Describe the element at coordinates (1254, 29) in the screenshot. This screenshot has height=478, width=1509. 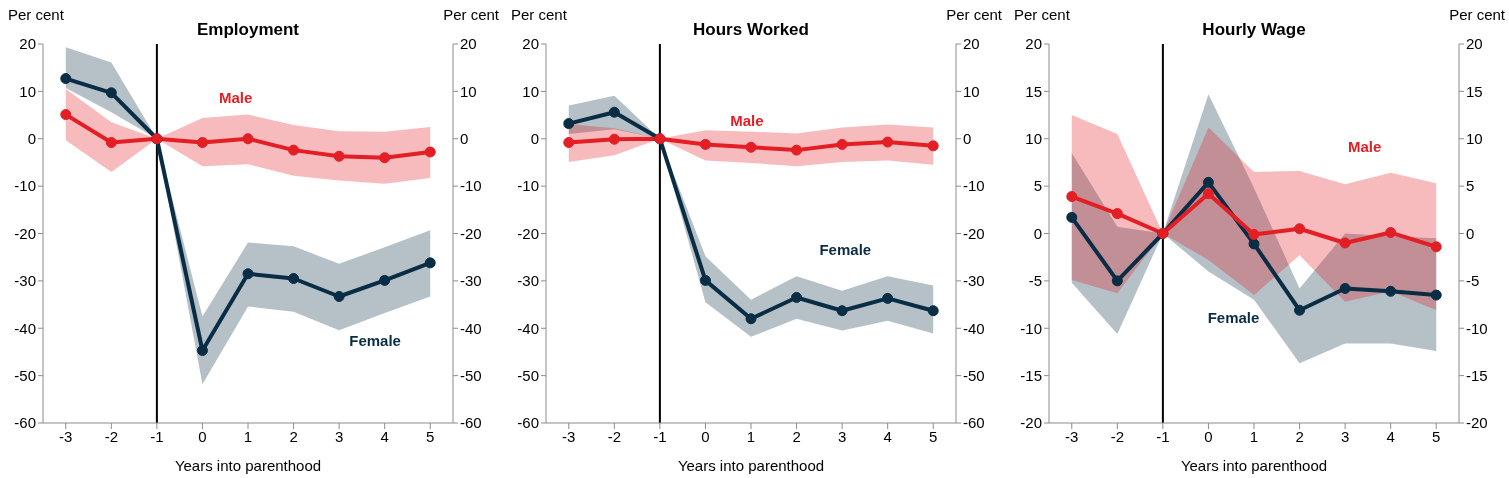
I see `chart-title: Hourly Wage` at that location.